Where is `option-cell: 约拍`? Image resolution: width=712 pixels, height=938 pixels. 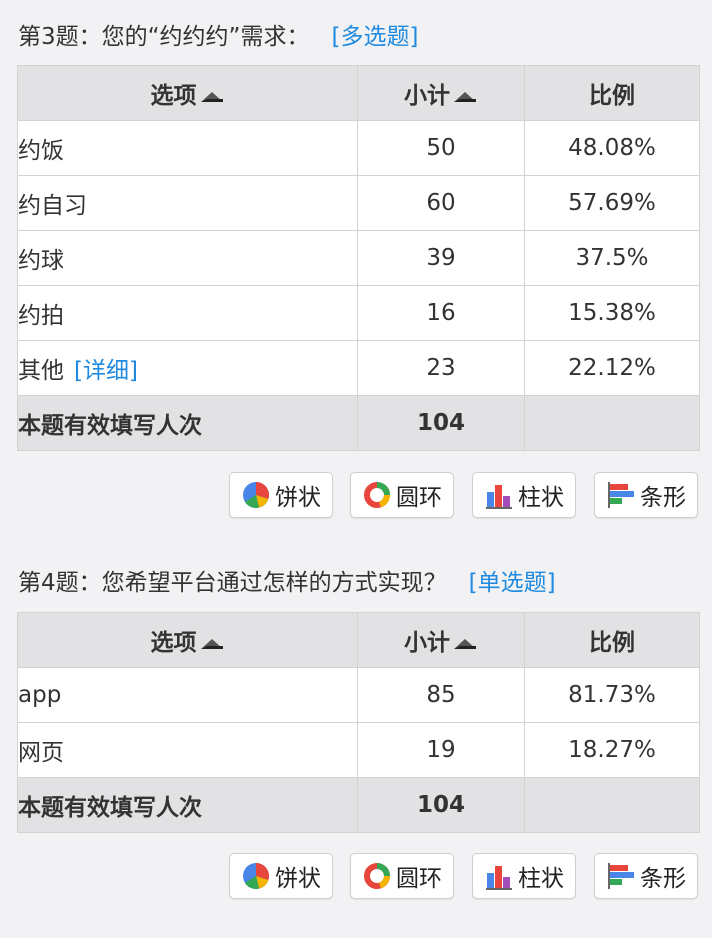
option-cell: 约拍 is located at coordinates (187, 313).